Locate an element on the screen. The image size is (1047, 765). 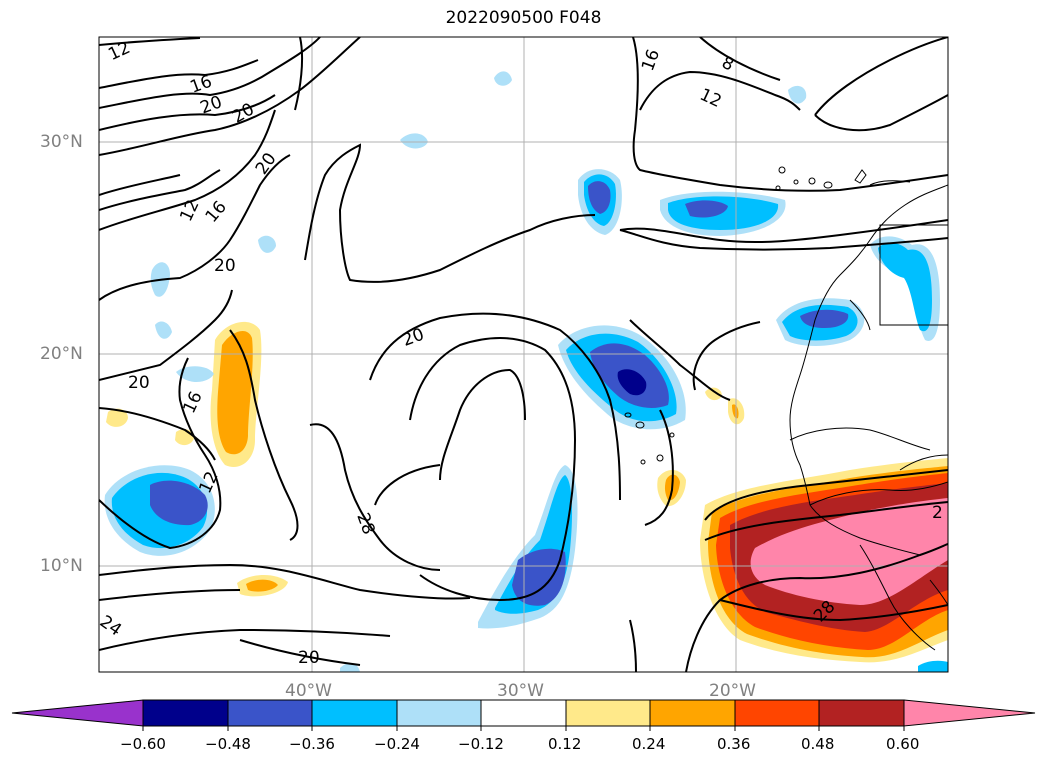
lon-label-20w: 20°W is located at coordinates (732, 691).